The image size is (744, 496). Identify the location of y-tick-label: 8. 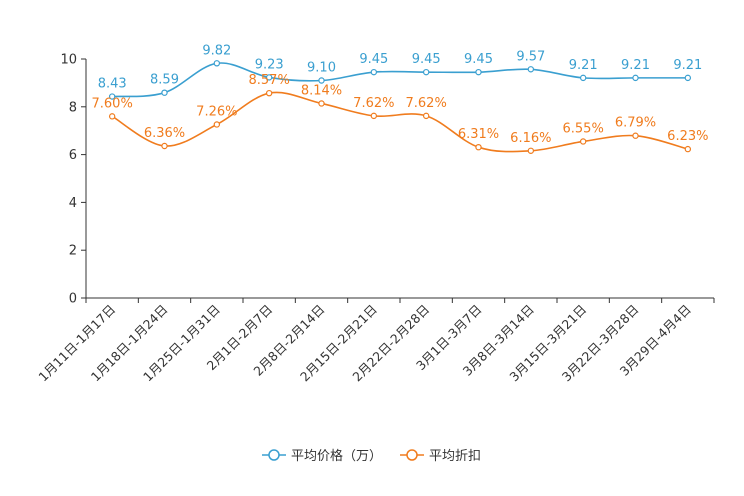
(73, 107).